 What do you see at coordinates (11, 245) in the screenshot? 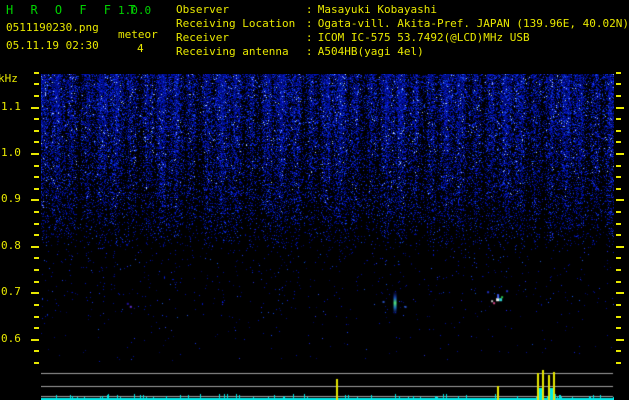
I see `y-tick-label: 0.8` at bounding box center [11, 245].